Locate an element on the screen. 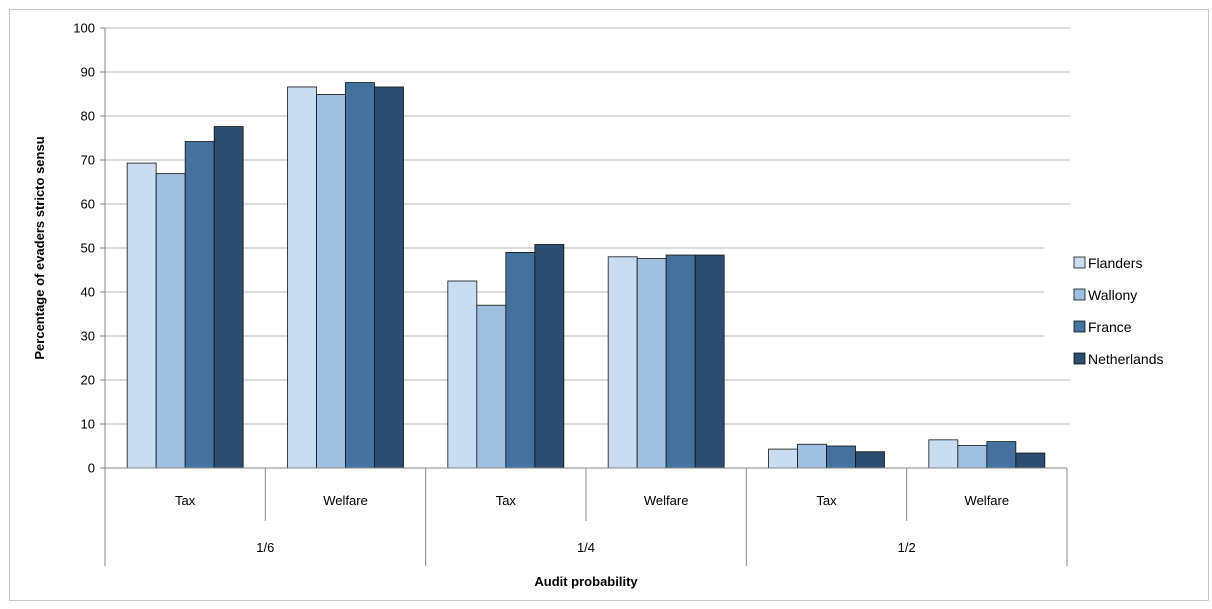  x-group-label: 1/6 is located at coordinates (265, 547).